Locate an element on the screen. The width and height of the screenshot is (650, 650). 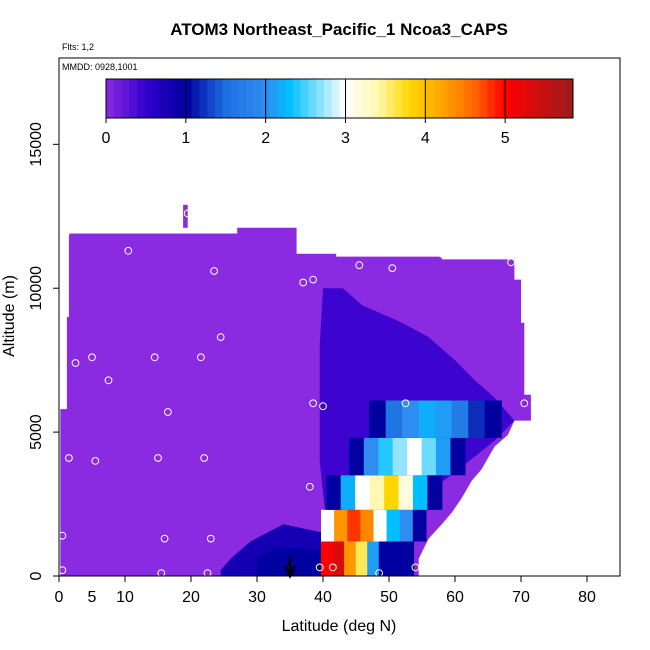
x-tick-label-2: 10 is located at coordinates (125, 597).